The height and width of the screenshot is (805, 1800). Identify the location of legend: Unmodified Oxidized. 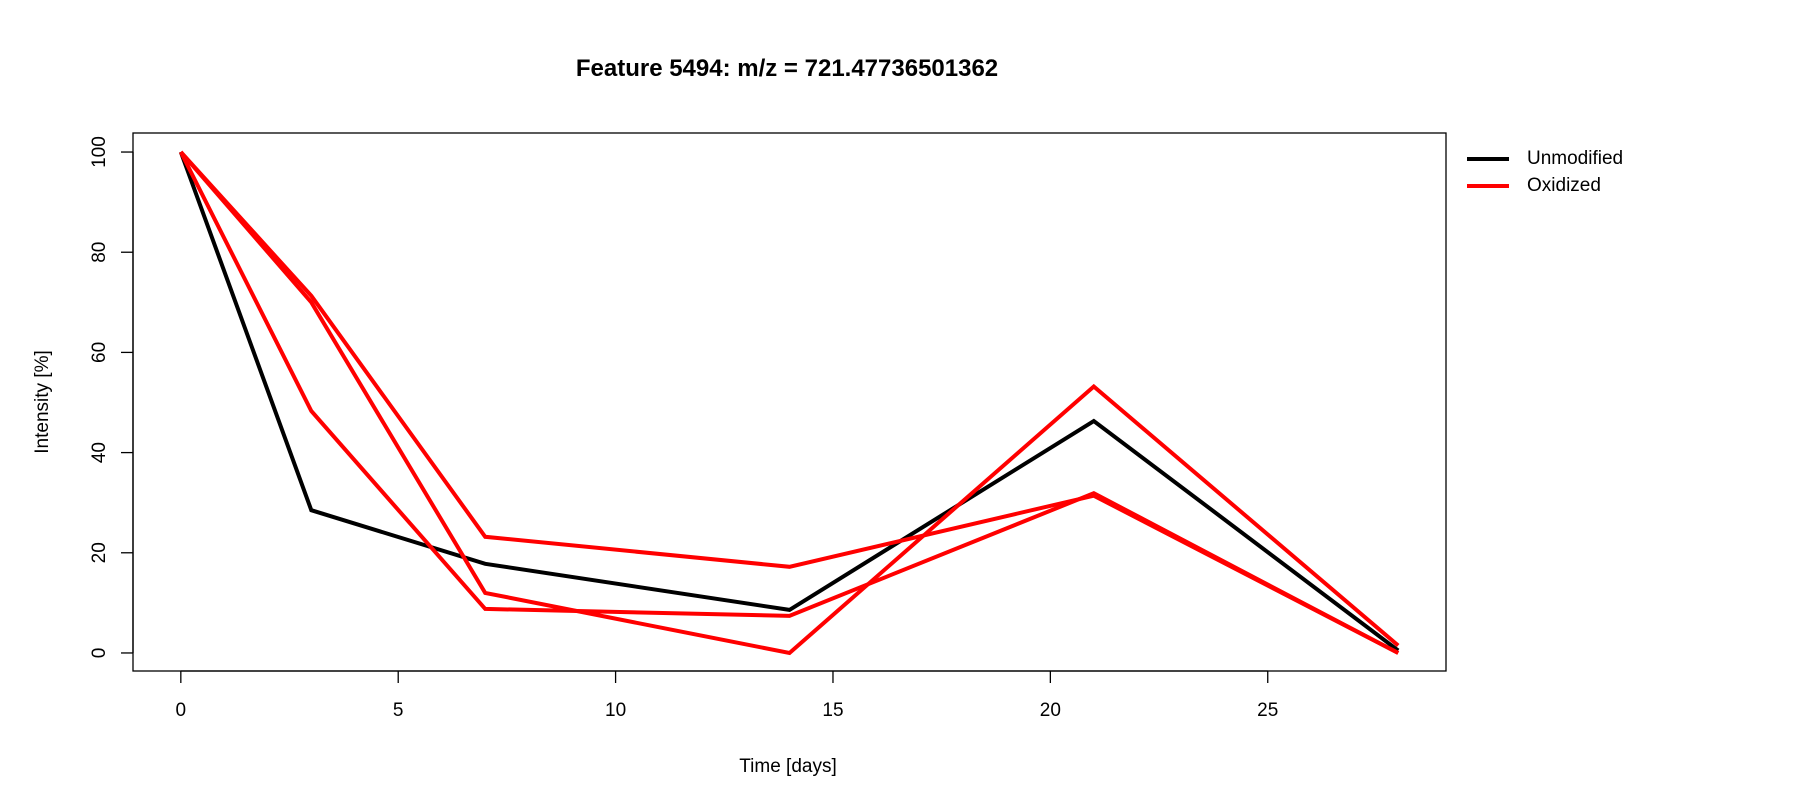
(1545, 172).